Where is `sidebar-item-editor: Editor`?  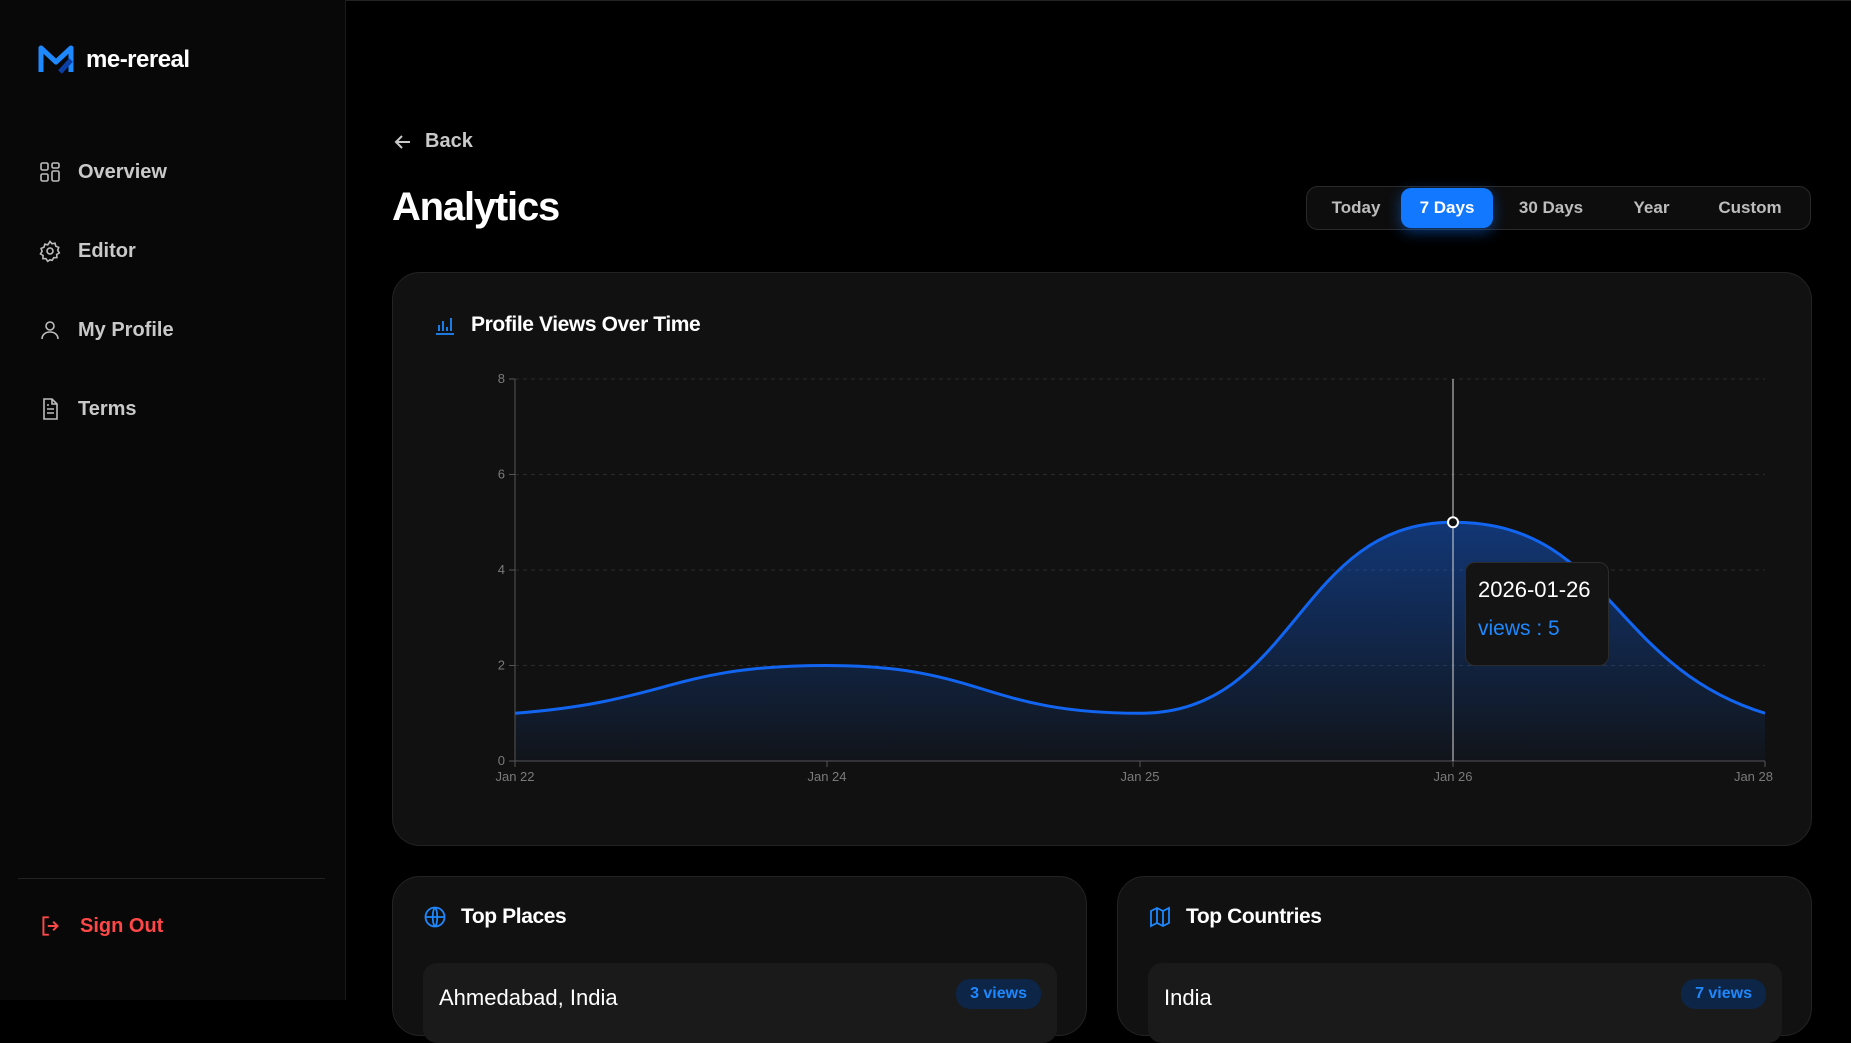 sidebar-item-editor: Editor is located at coordinates (106, 251).